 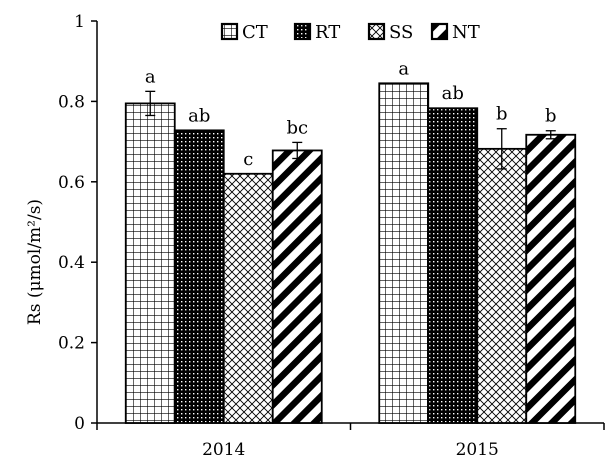 What do you see at coordinates (327, 32) in the screenshot?
I see `legend-label: RT` at bounding box center [327, 32].